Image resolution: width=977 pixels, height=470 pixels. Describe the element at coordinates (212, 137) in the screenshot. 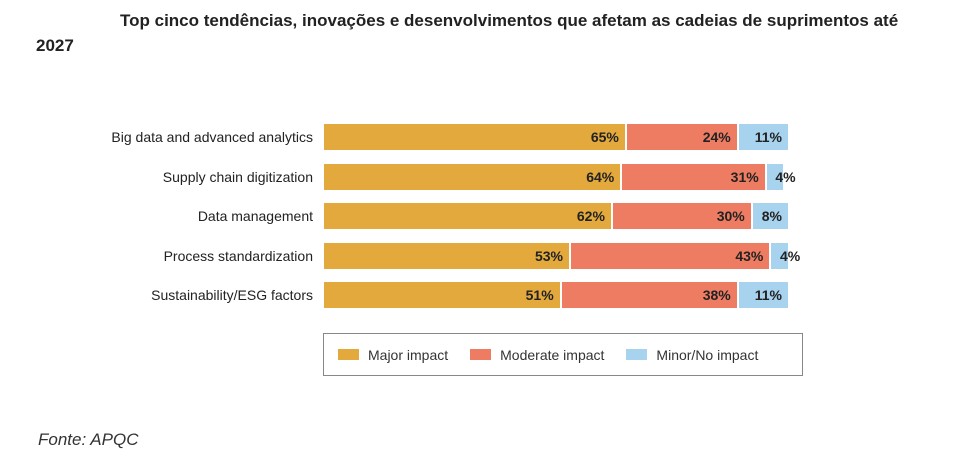

I see `category-label: Big data and advanced analytics` at that location.